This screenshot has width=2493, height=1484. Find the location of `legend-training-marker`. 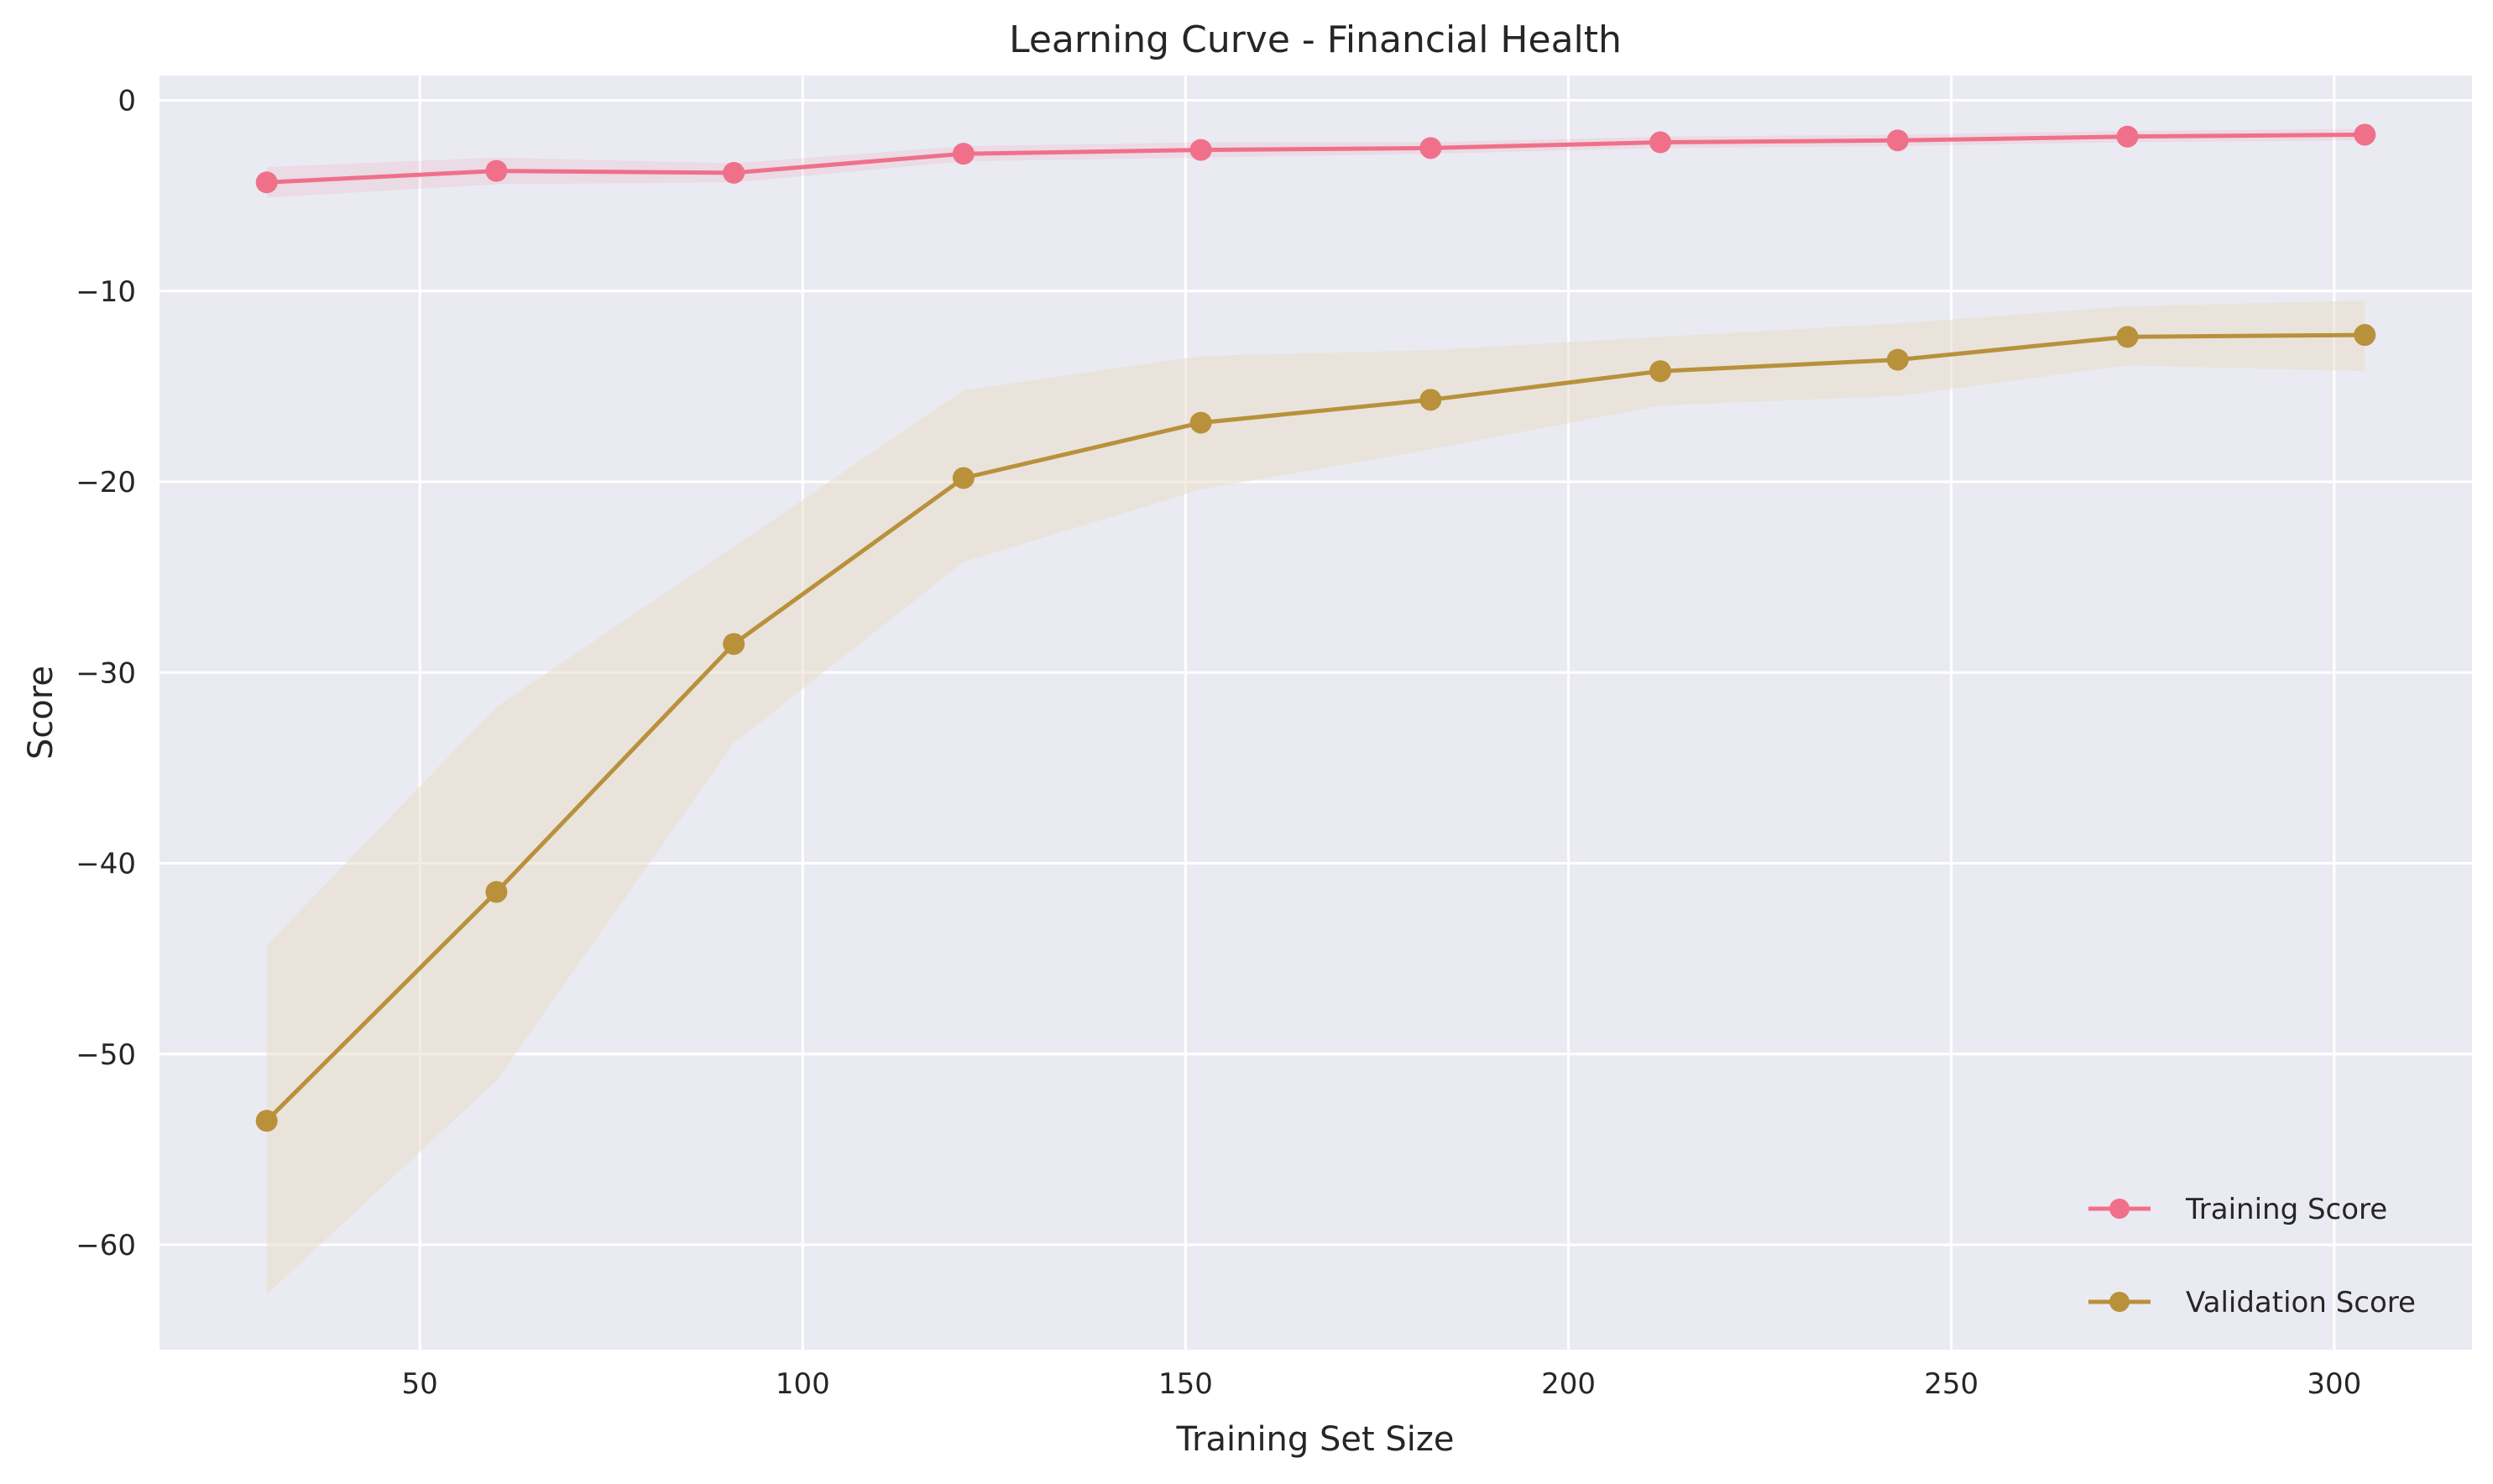

legend-training-marker is located at coordinates (2119, 1209).